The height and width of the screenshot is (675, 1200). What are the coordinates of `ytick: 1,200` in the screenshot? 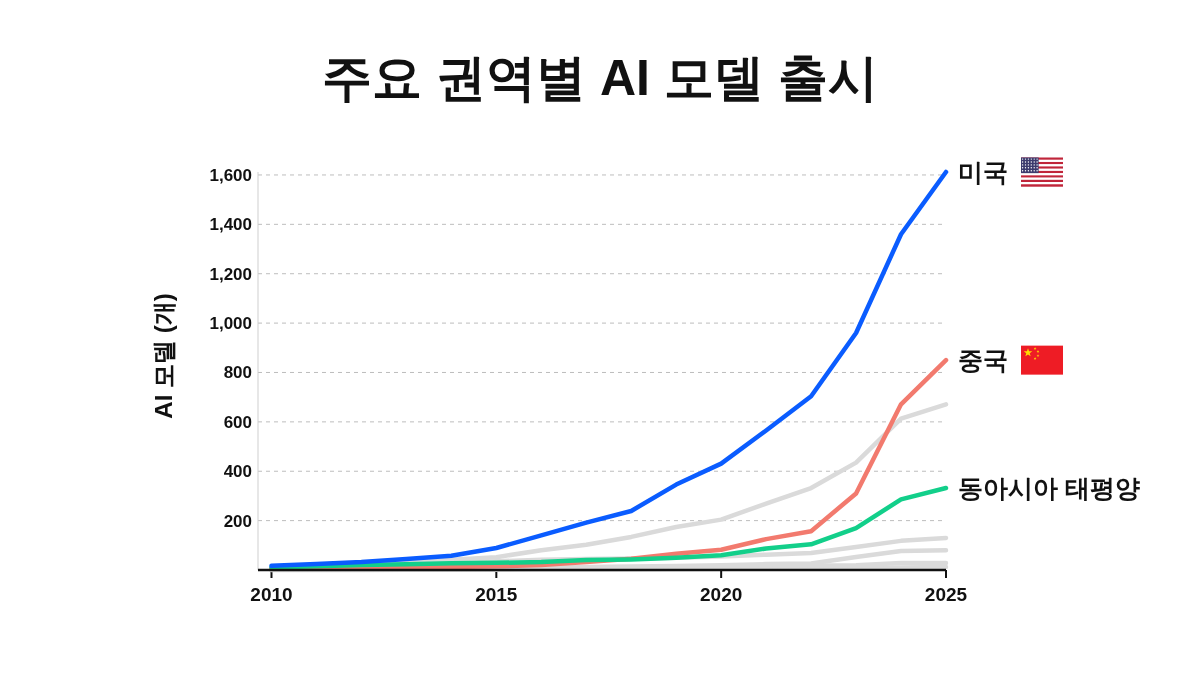 It's located at (230, 274).